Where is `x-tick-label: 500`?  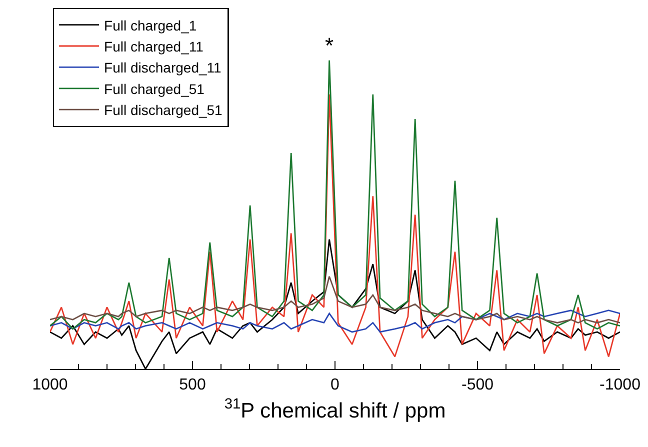
x-tick-label: 500 is located at coordinates (192, 385).